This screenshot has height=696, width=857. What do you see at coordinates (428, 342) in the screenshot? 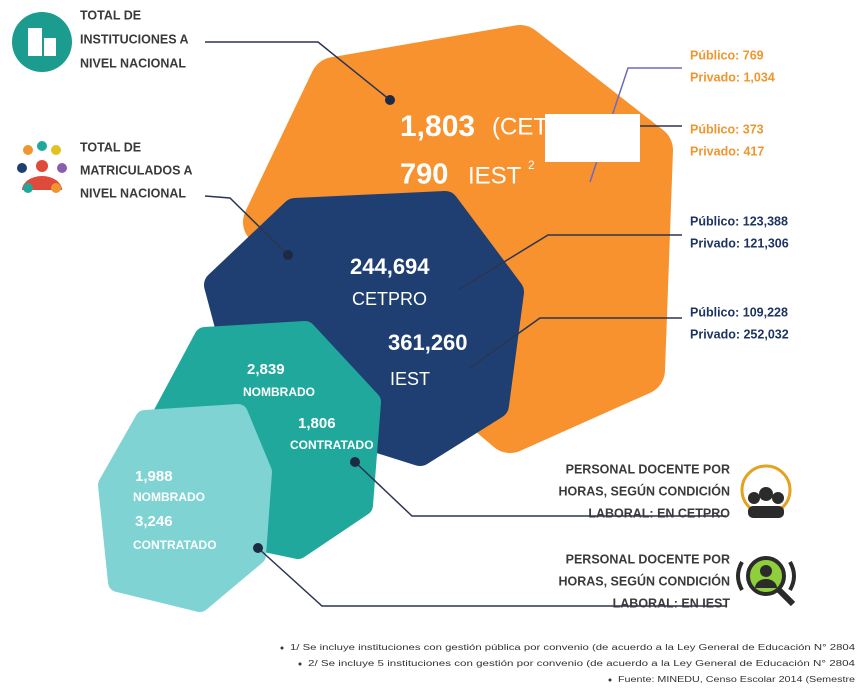
I see `enrolled-iest-total: 361,260` at bounding box center [428, 342].